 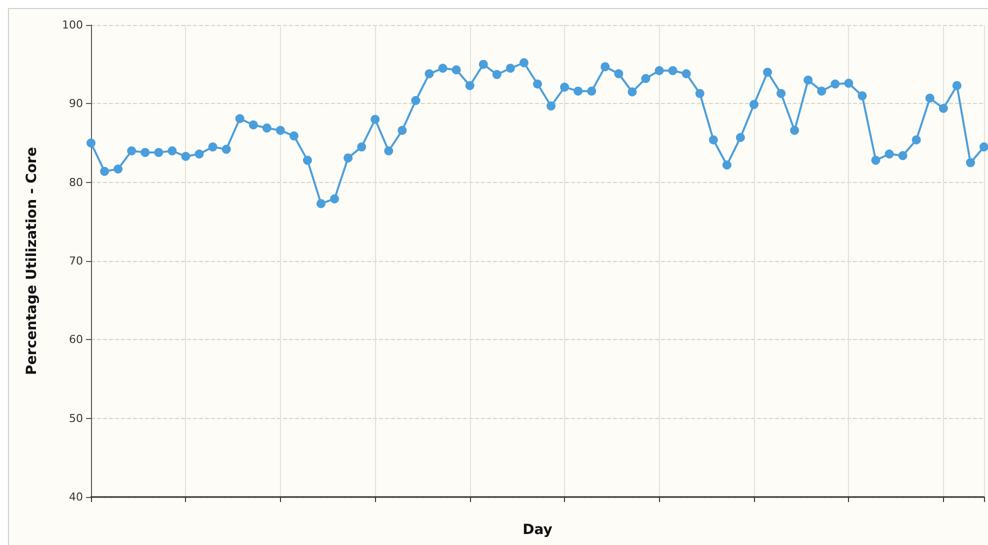 I want to click on y-tick-label: 50, so click(x=76, y=418).